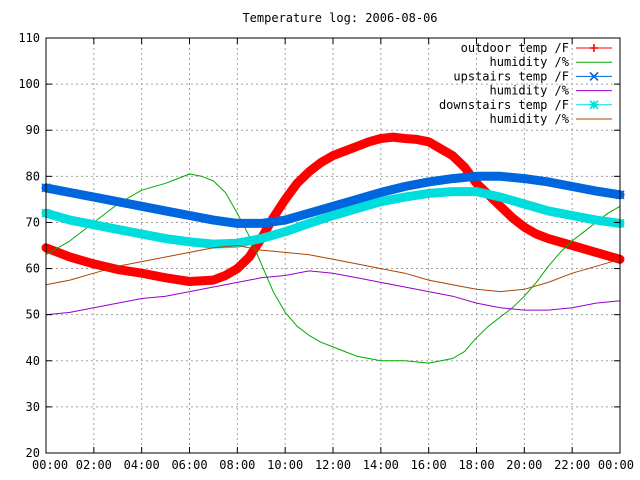 Image resolution: width=640 pixels, height=480 pixels. What do you see at coordinates (333, 465) in the screenshot?
I see `x-tick-label: 12:00` at bounding box center [333, 465].